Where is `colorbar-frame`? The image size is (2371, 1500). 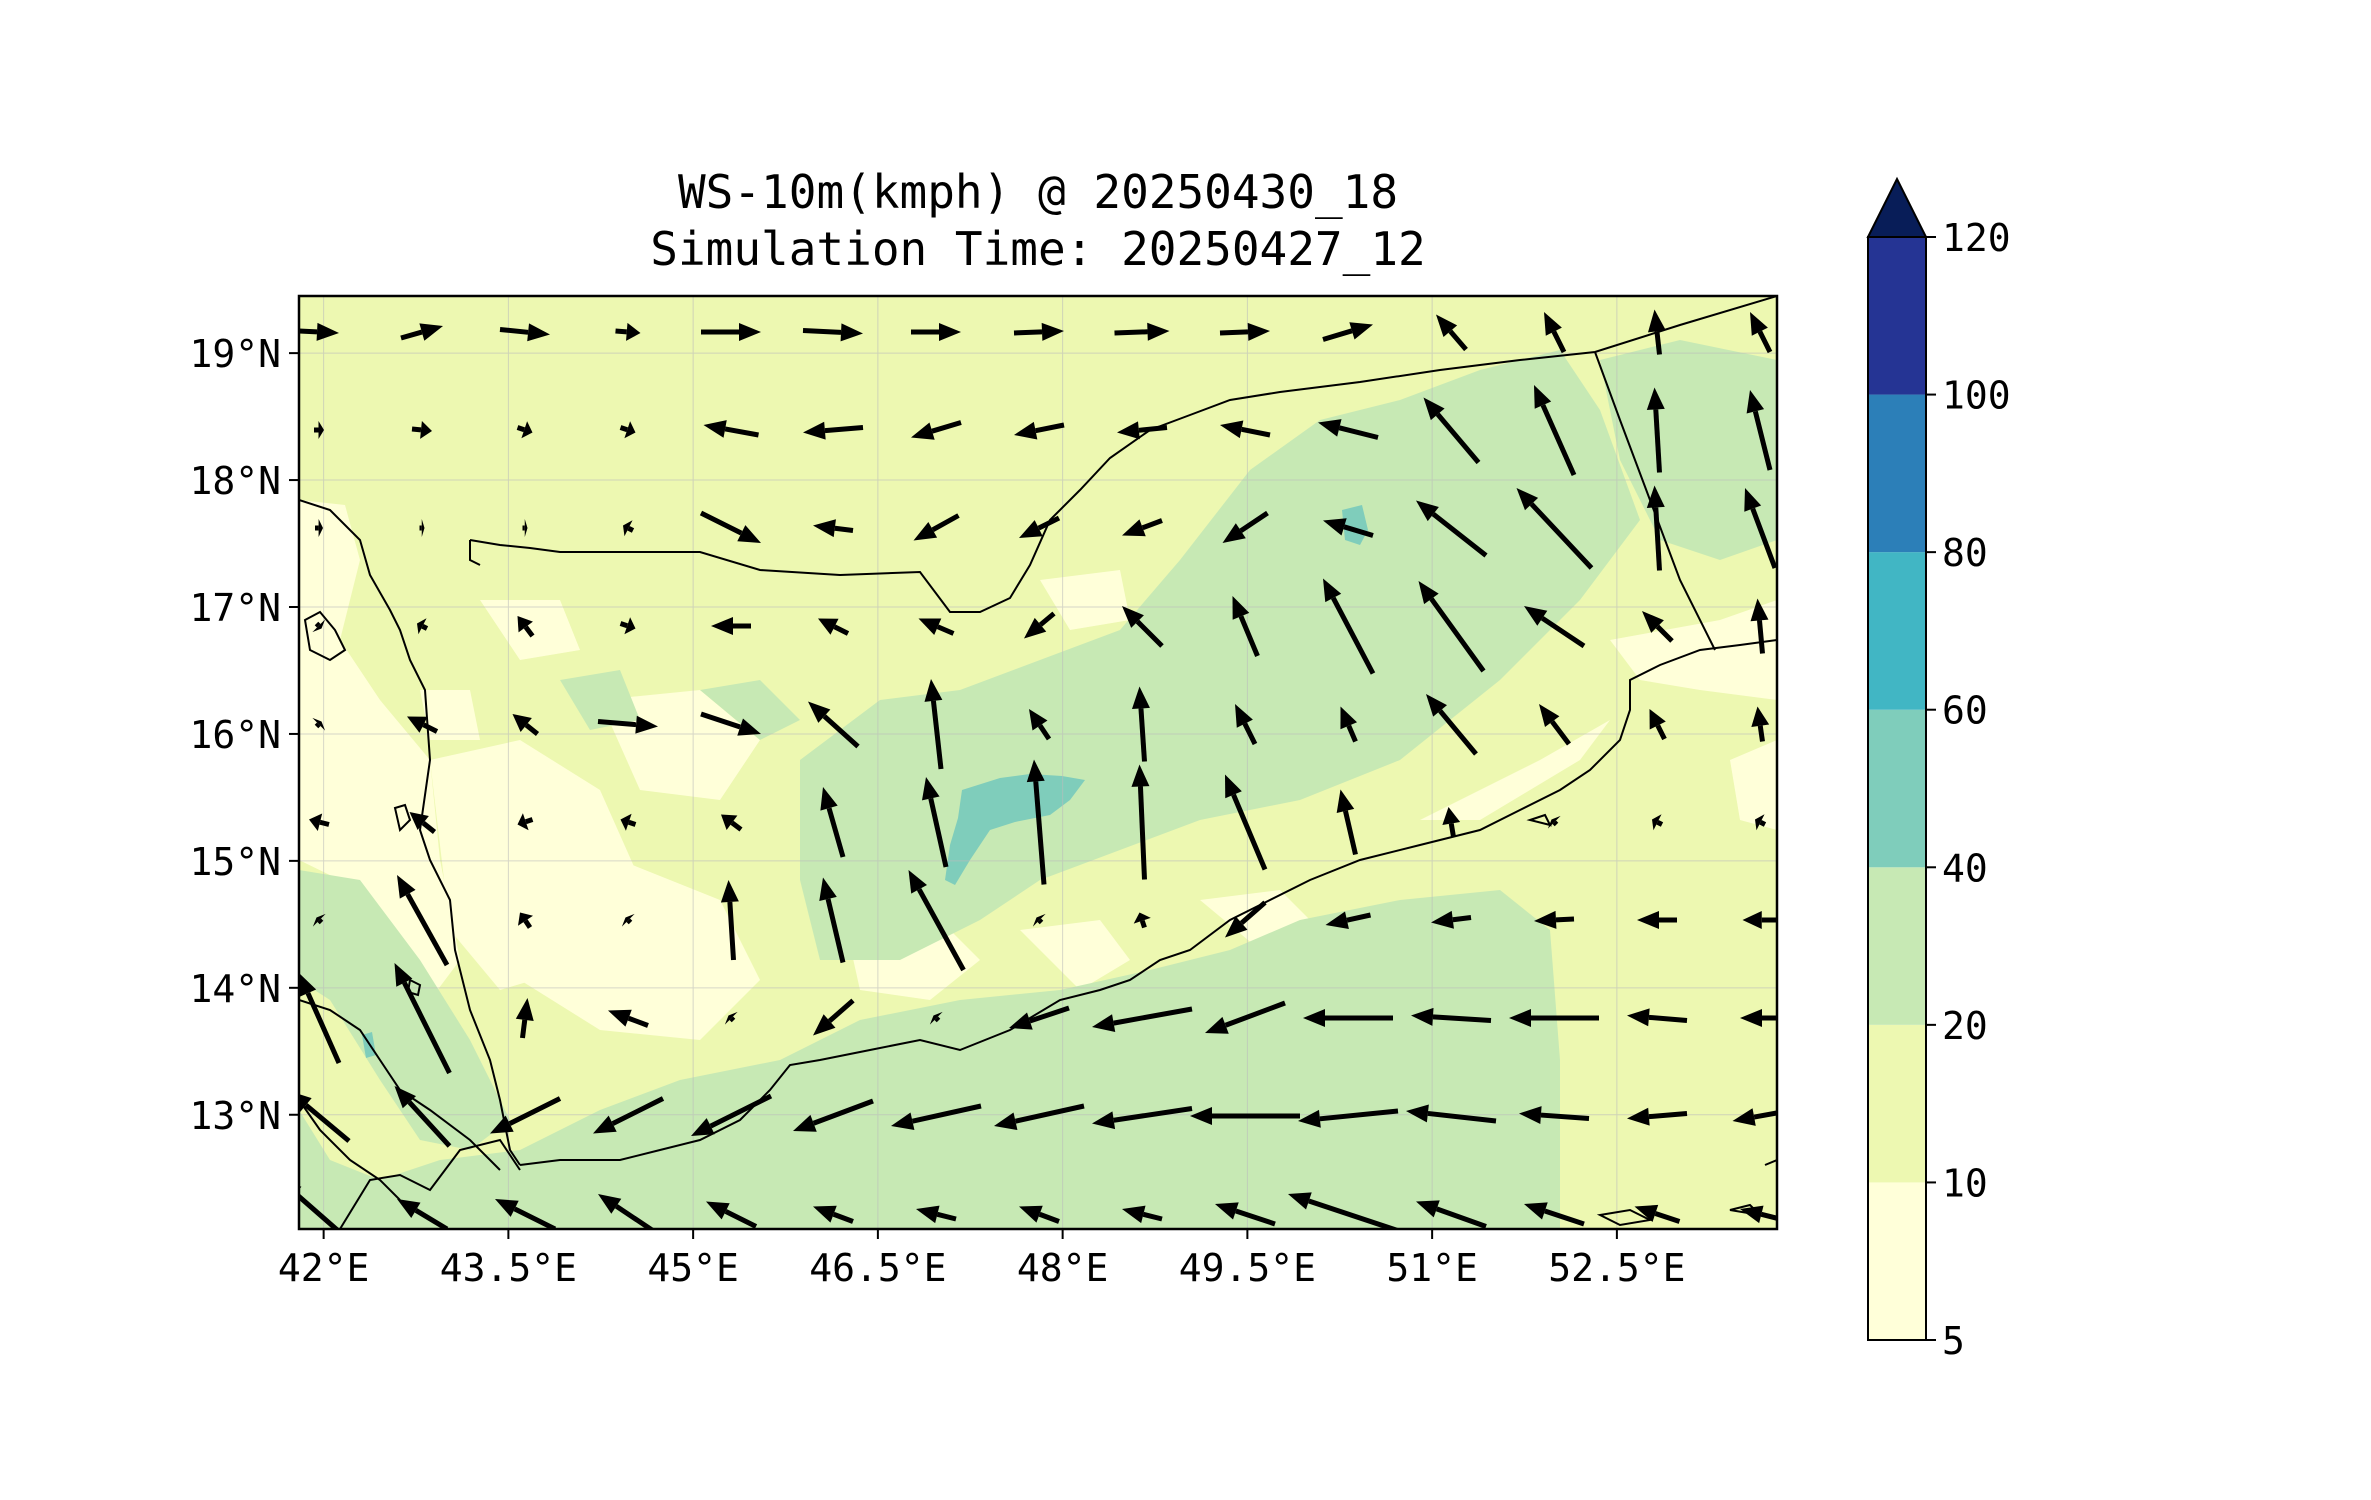
colorbar-frame is located at coordinates (1897, 788).